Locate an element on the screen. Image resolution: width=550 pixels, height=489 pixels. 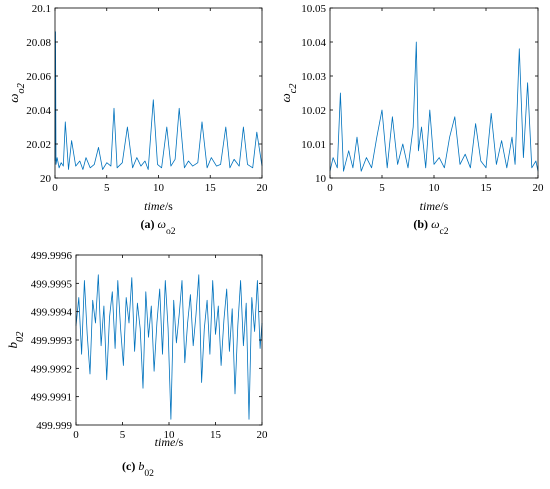
y-tick-label: 10.04 is located at coordinates (313, 43).